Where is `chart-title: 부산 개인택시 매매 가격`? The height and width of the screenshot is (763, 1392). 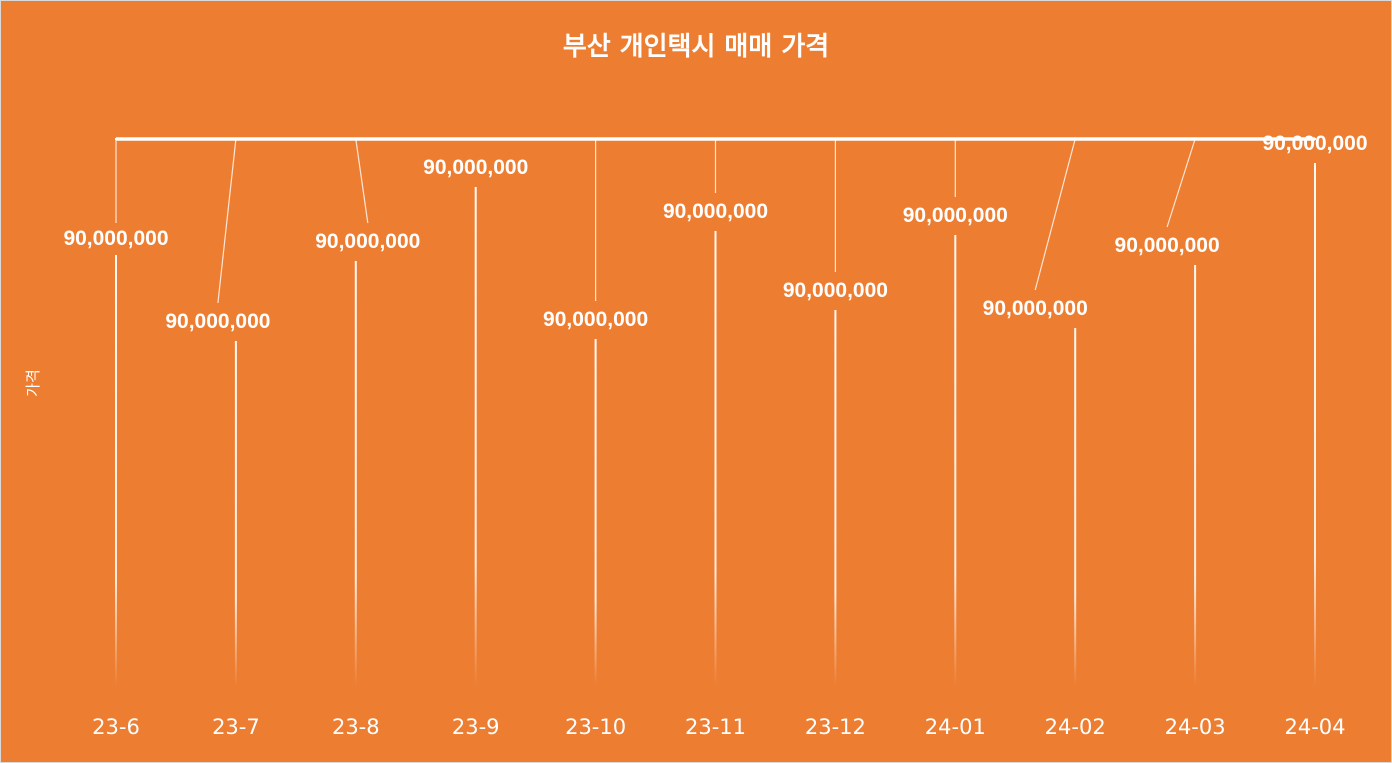 chart-title: 부산 개인택시 매매 가격 is located at coordinates (696, 47).